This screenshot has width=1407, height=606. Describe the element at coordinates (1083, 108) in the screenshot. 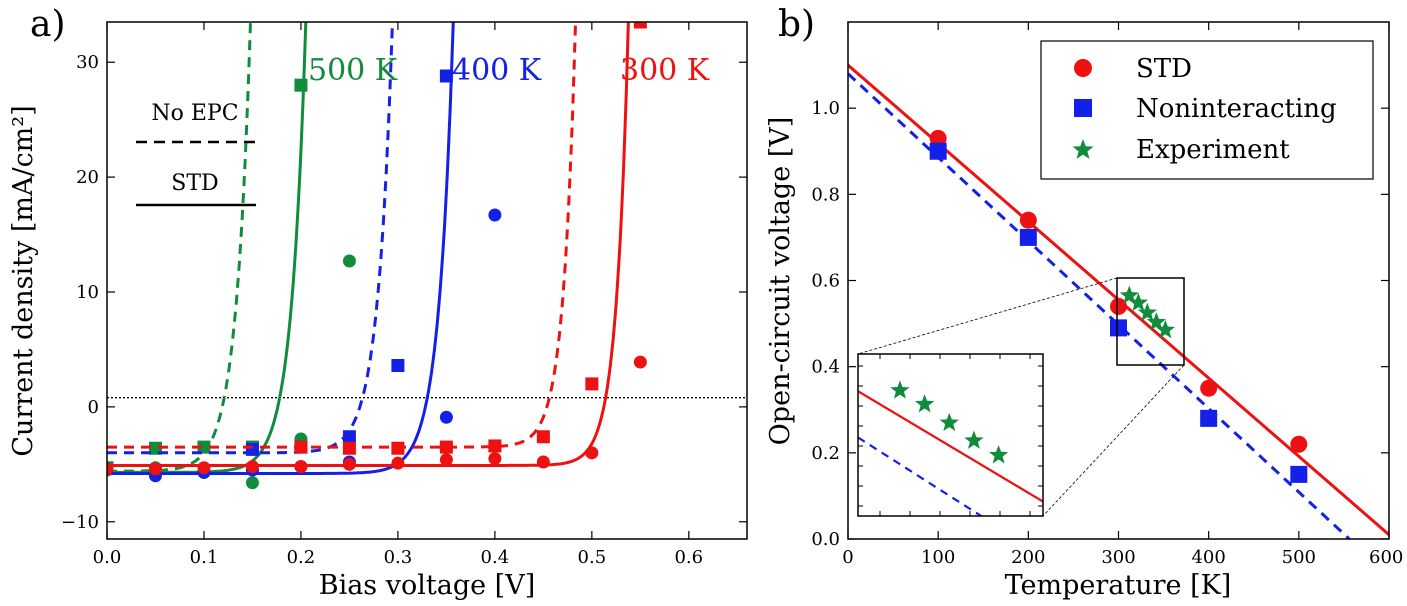

I see `legend-marker-noninteracting` at that location.